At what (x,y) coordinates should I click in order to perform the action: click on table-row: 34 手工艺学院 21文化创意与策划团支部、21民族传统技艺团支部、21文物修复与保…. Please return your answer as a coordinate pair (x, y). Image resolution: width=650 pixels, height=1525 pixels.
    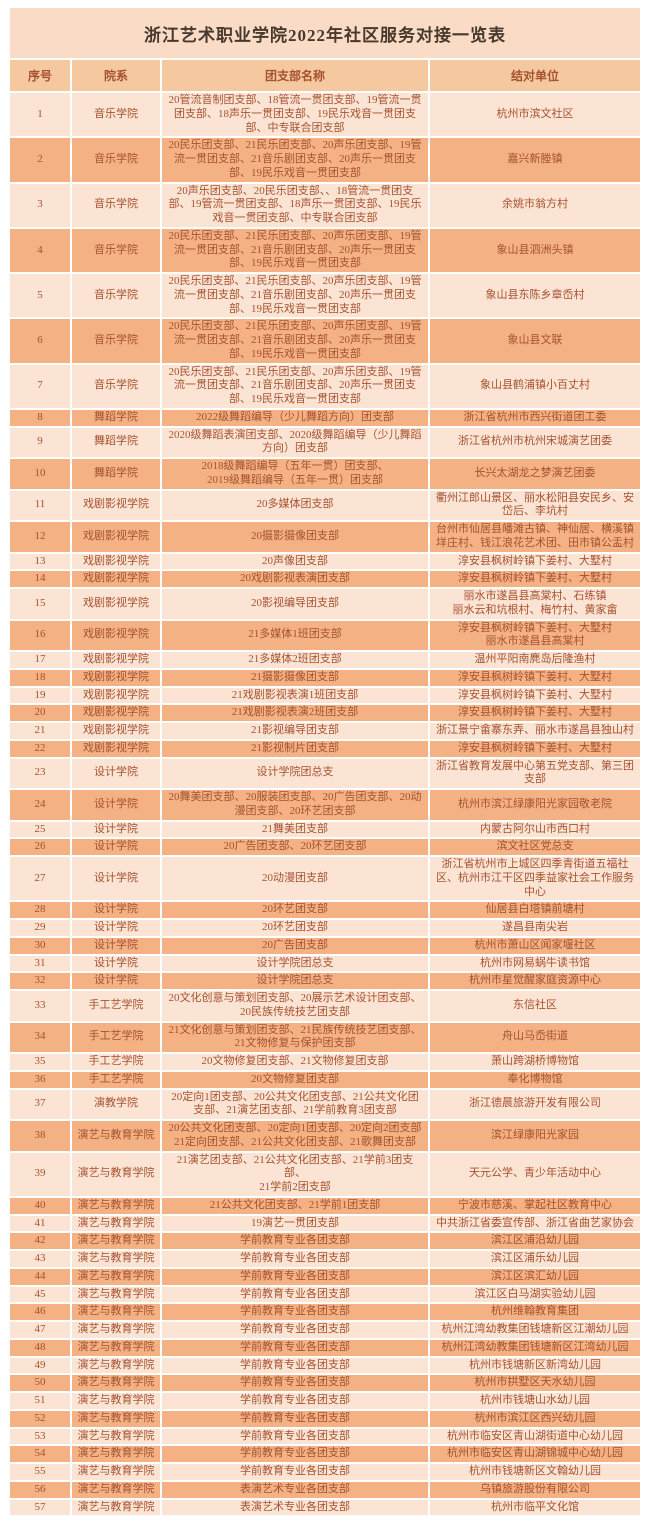
    Looking at the image, I should click on (325, 1037).